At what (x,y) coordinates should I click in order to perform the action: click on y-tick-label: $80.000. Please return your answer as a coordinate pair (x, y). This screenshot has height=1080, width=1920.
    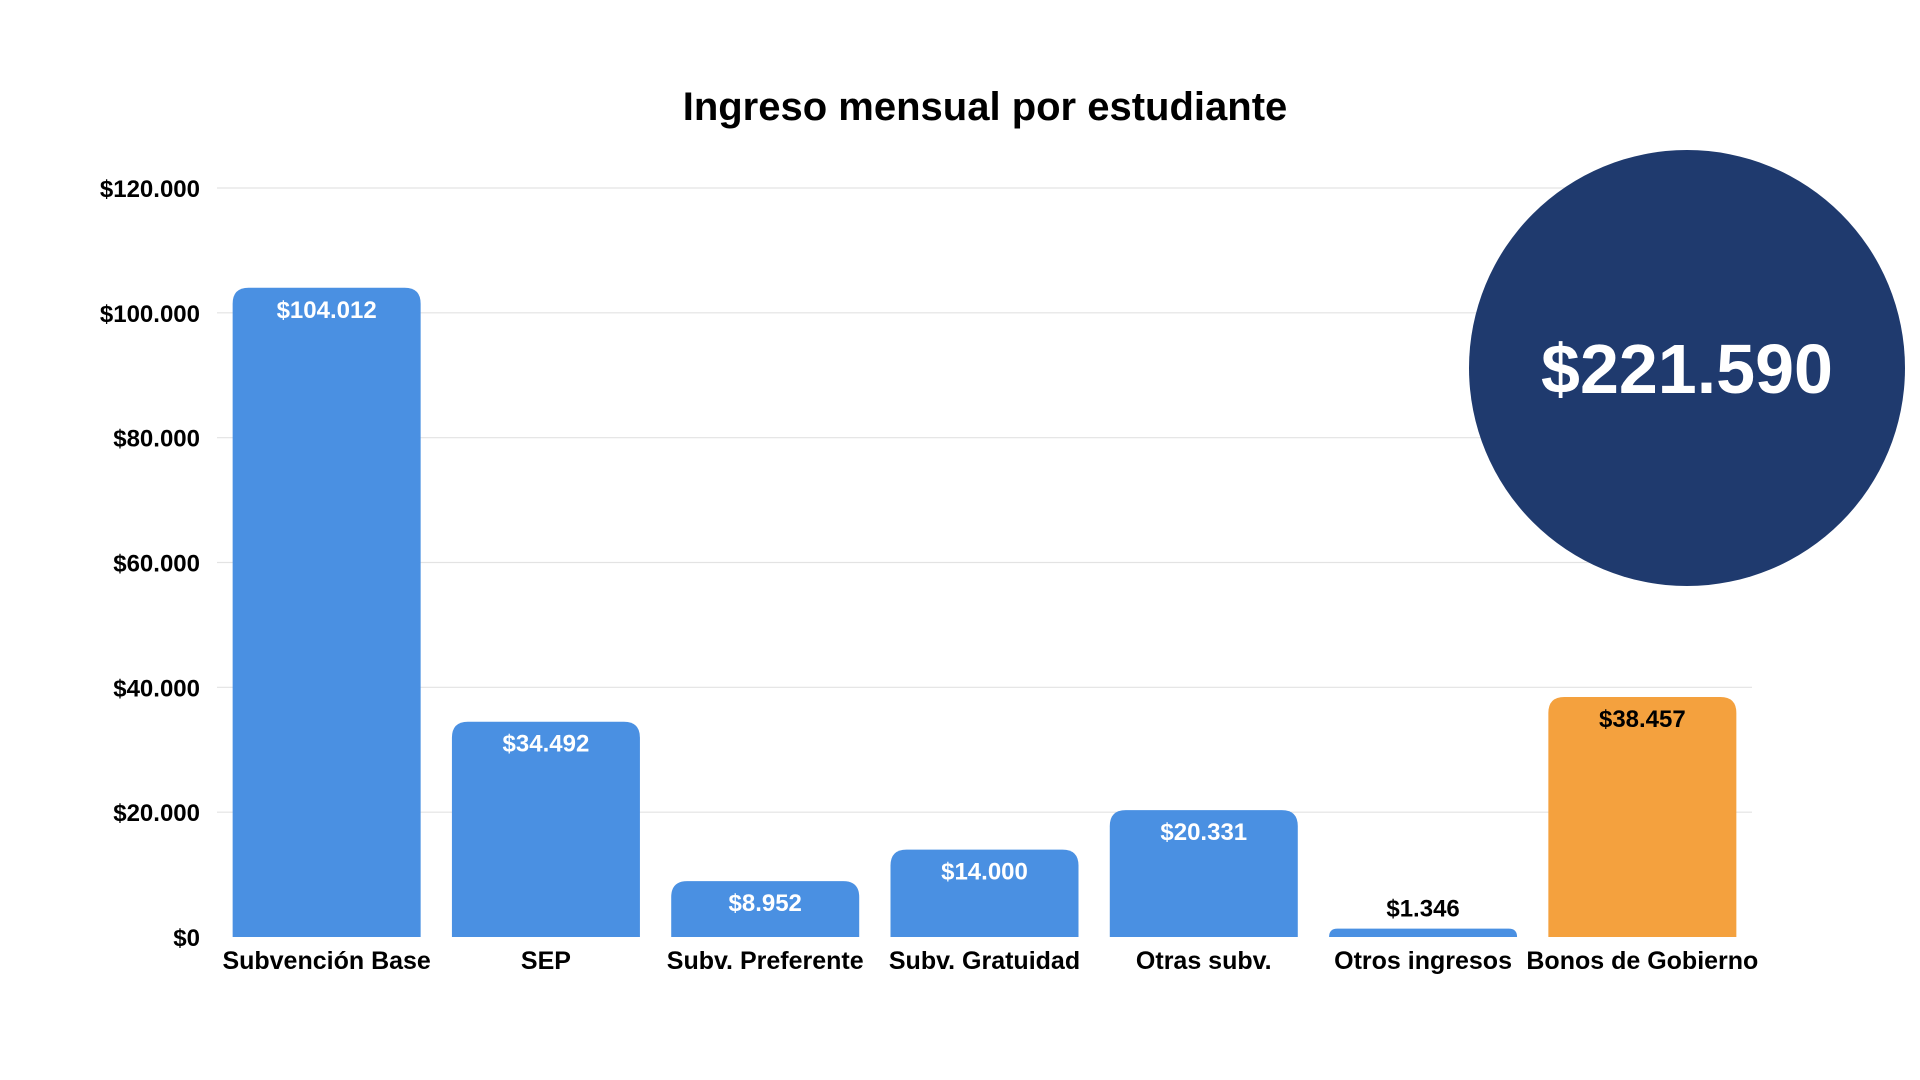
    Looking at the image, I should click on (156, 439).